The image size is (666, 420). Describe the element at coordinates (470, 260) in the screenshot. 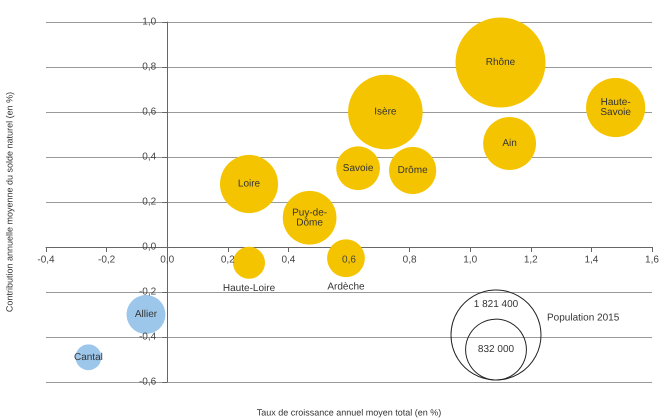

I see `x-tick-label: 1,0` at that location.